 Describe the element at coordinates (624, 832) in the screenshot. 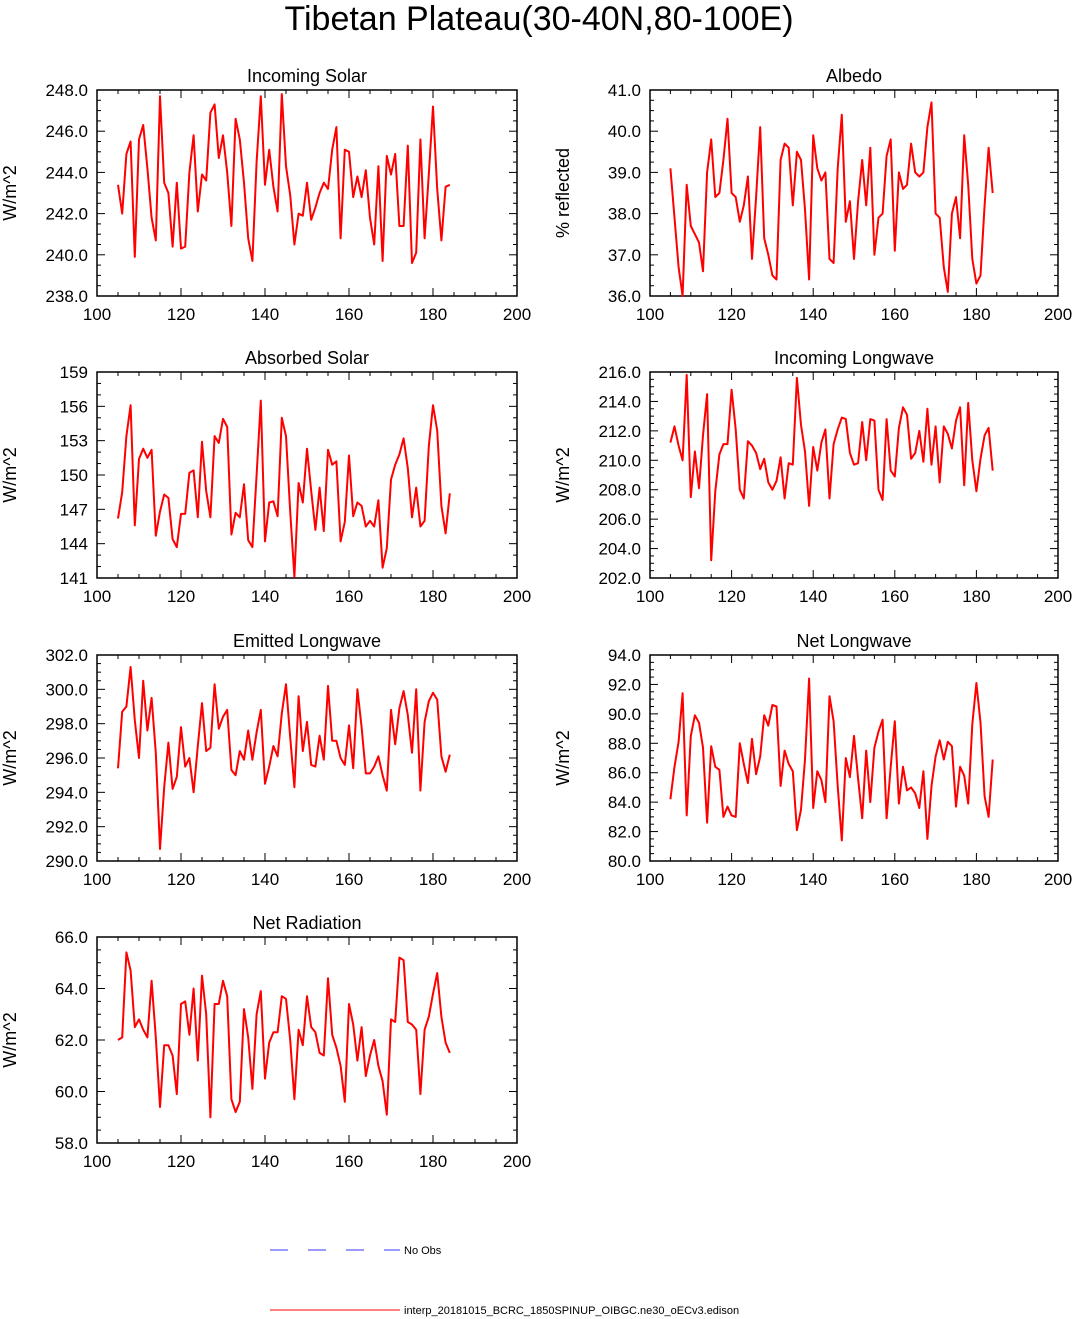

I see `y-tick-label: 82.0` at that location.